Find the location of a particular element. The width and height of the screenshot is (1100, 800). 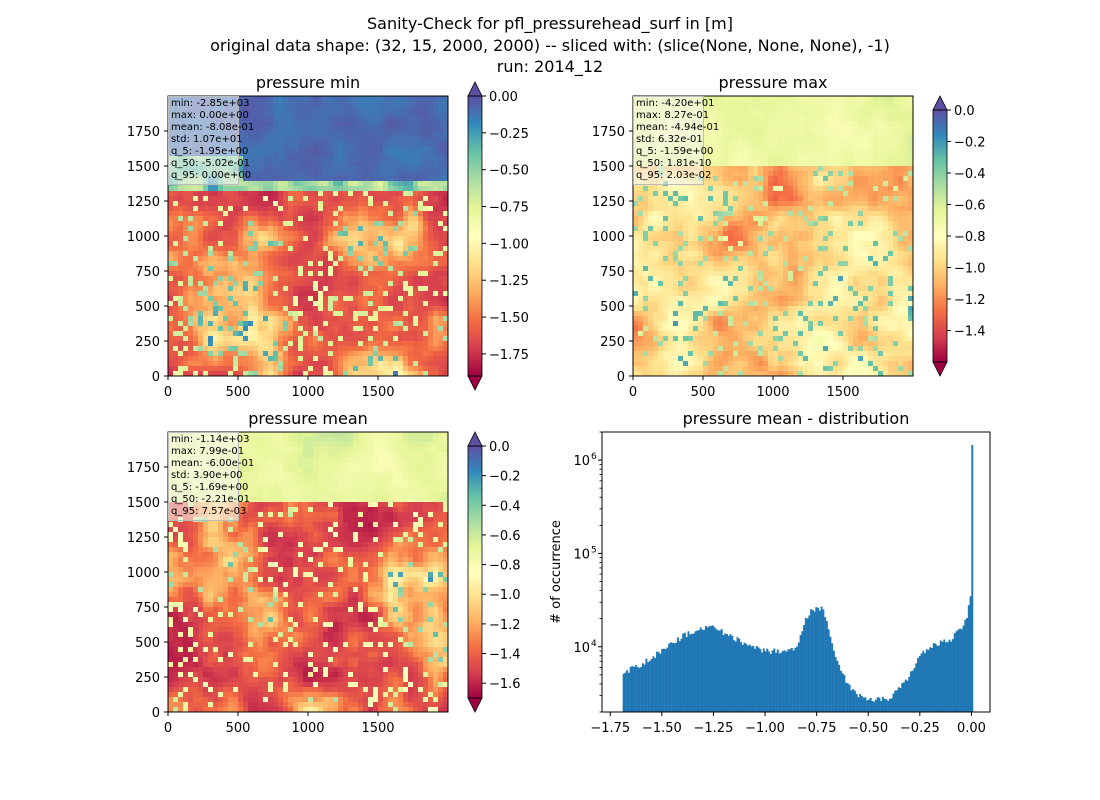

y-tick-label: 250 is located at coordinates (147, 342).